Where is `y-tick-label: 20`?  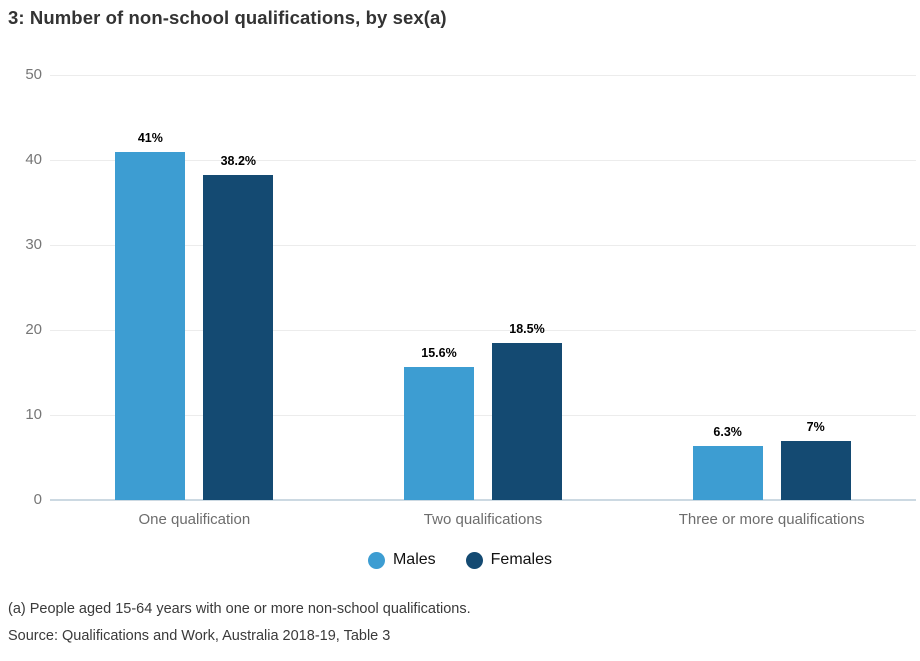
y-tick-label: 20 is located at coordinates (33, 329).